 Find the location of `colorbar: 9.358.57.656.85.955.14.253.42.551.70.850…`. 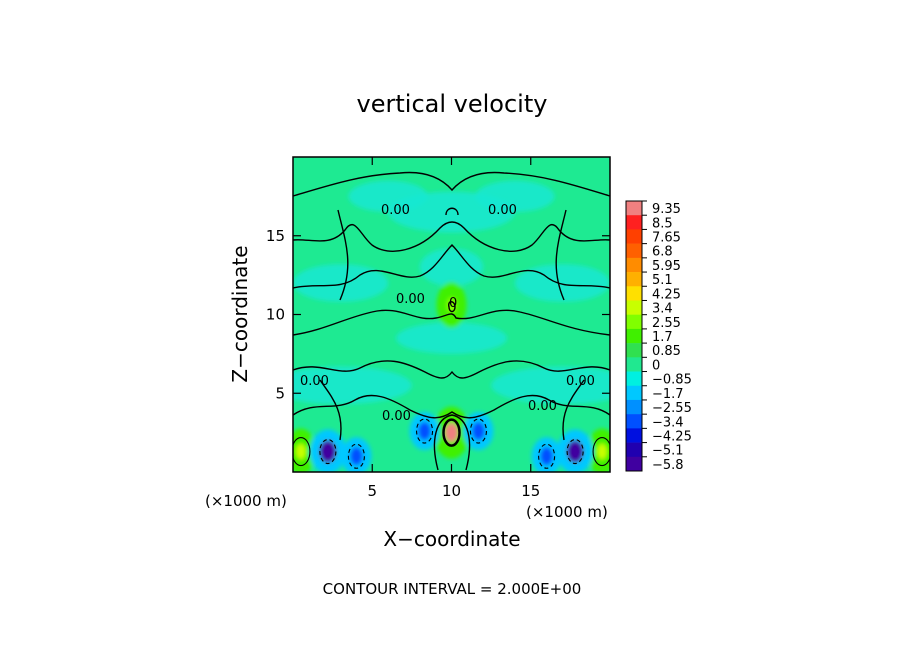

colorbar: 9.358.57.656.85.955.14.253.42.551.70.850… is located at coordinates (658, 336).